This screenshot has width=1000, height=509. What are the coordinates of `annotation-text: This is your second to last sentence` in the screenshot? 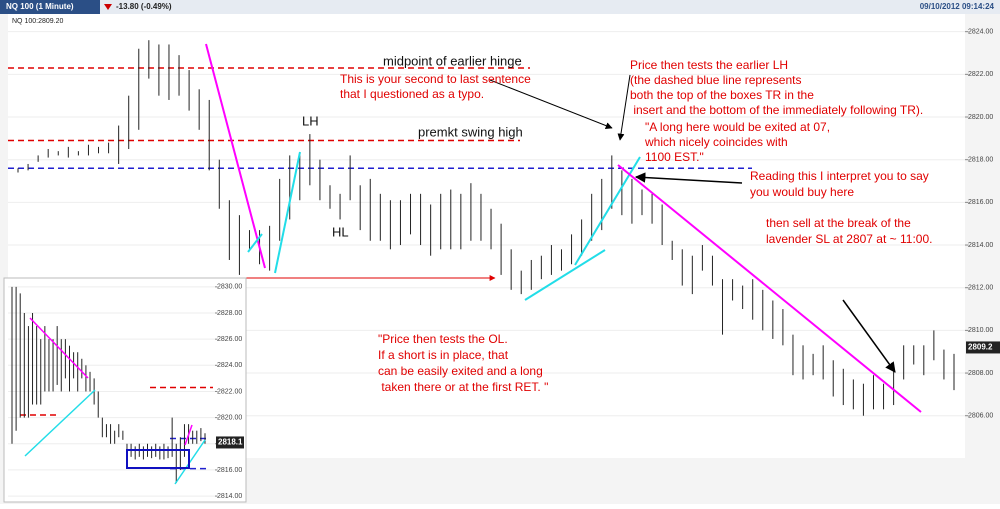 It's located at (435, 79).